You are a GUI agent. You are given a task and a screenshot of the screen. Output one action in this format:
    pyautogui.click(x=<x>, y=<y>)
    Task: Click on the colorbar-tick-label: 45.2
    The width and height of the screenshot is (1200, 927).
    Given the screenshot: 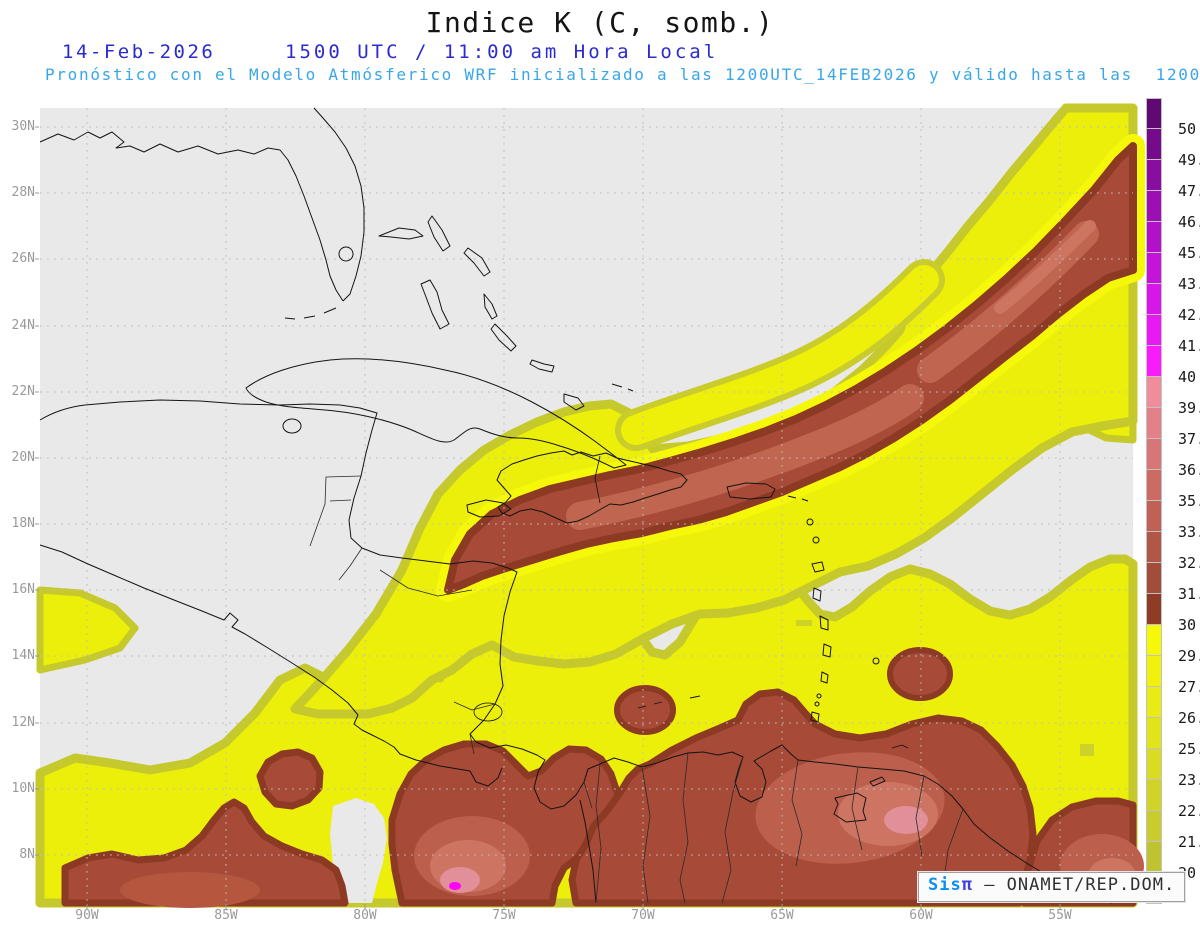 What is the action you would take?
    pyautogui.click(x=1189, y=253)
    